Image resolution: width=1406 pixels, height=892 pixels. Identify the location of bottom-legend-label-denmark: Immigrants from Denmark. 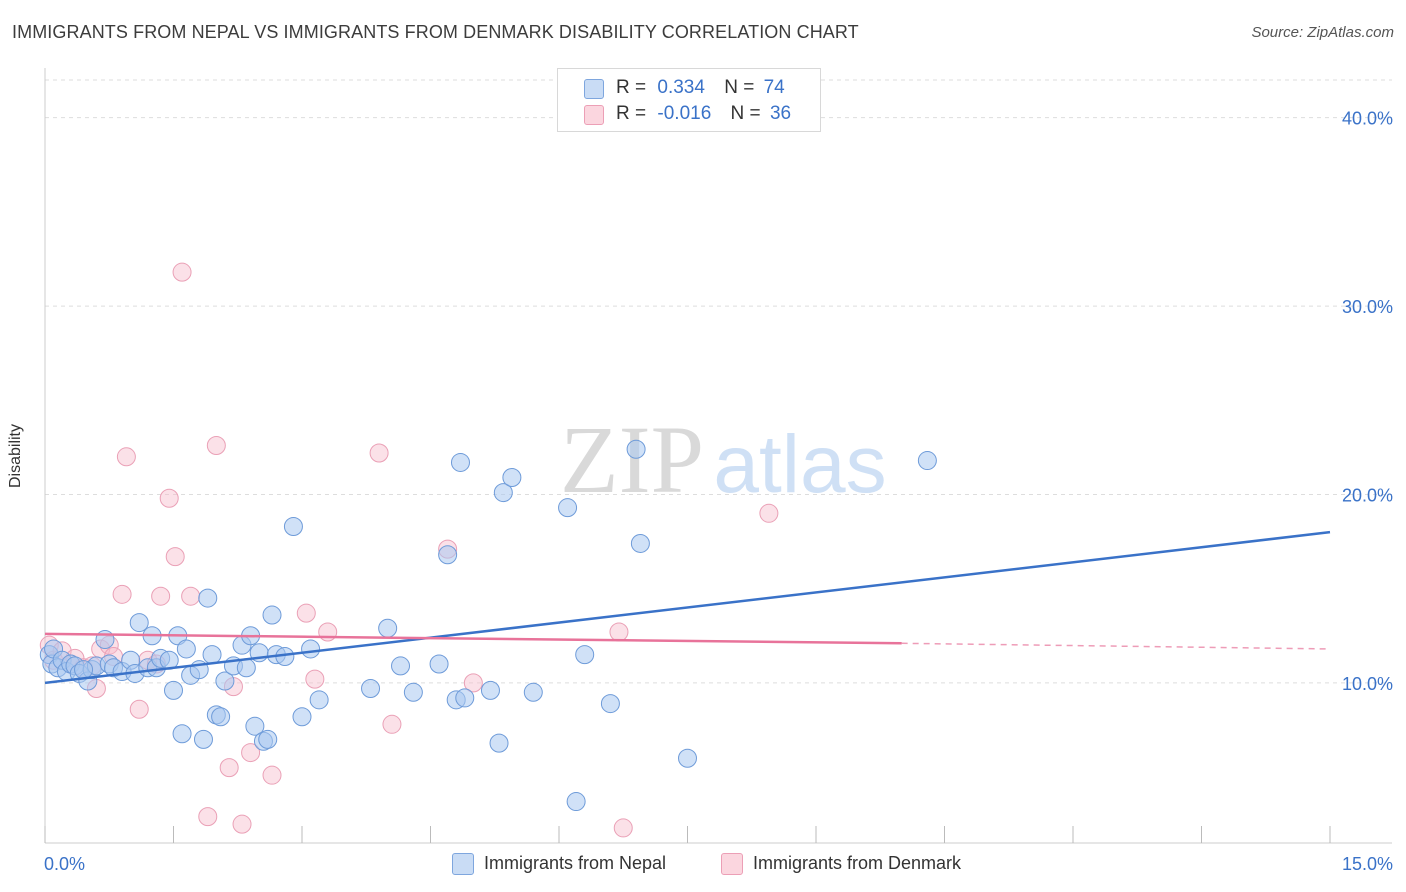
(857, 863).